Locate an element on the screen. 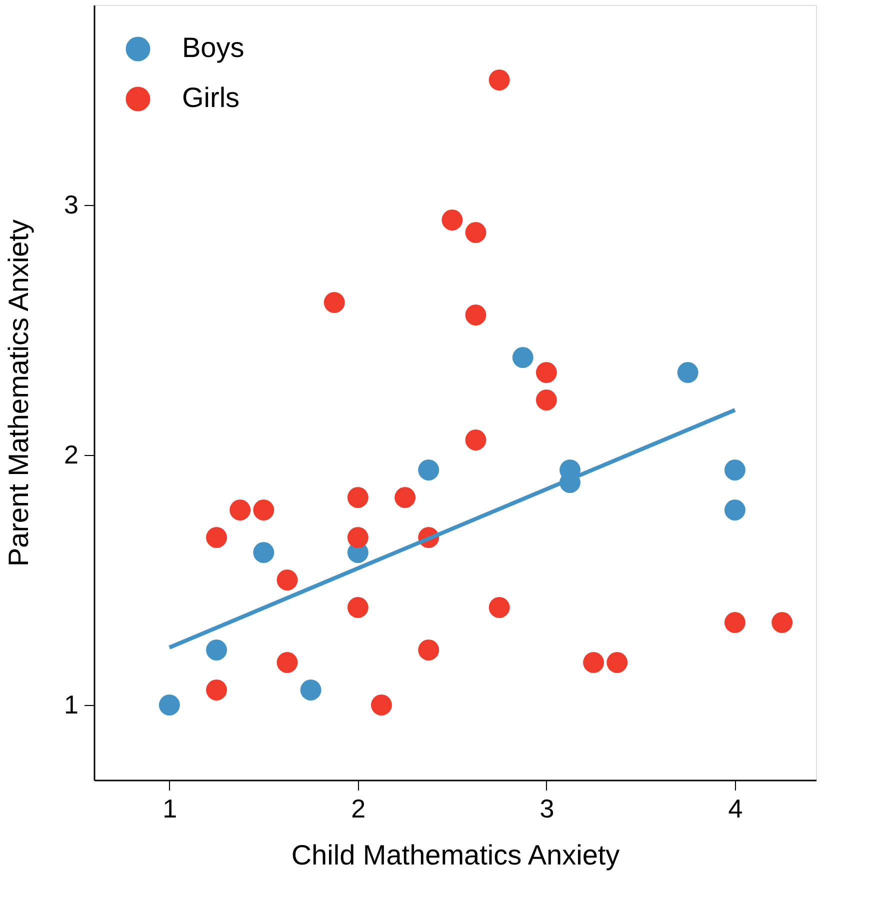 The image size is (881, 918). y-tick-label: 1 is located at coordinates (71, 705).